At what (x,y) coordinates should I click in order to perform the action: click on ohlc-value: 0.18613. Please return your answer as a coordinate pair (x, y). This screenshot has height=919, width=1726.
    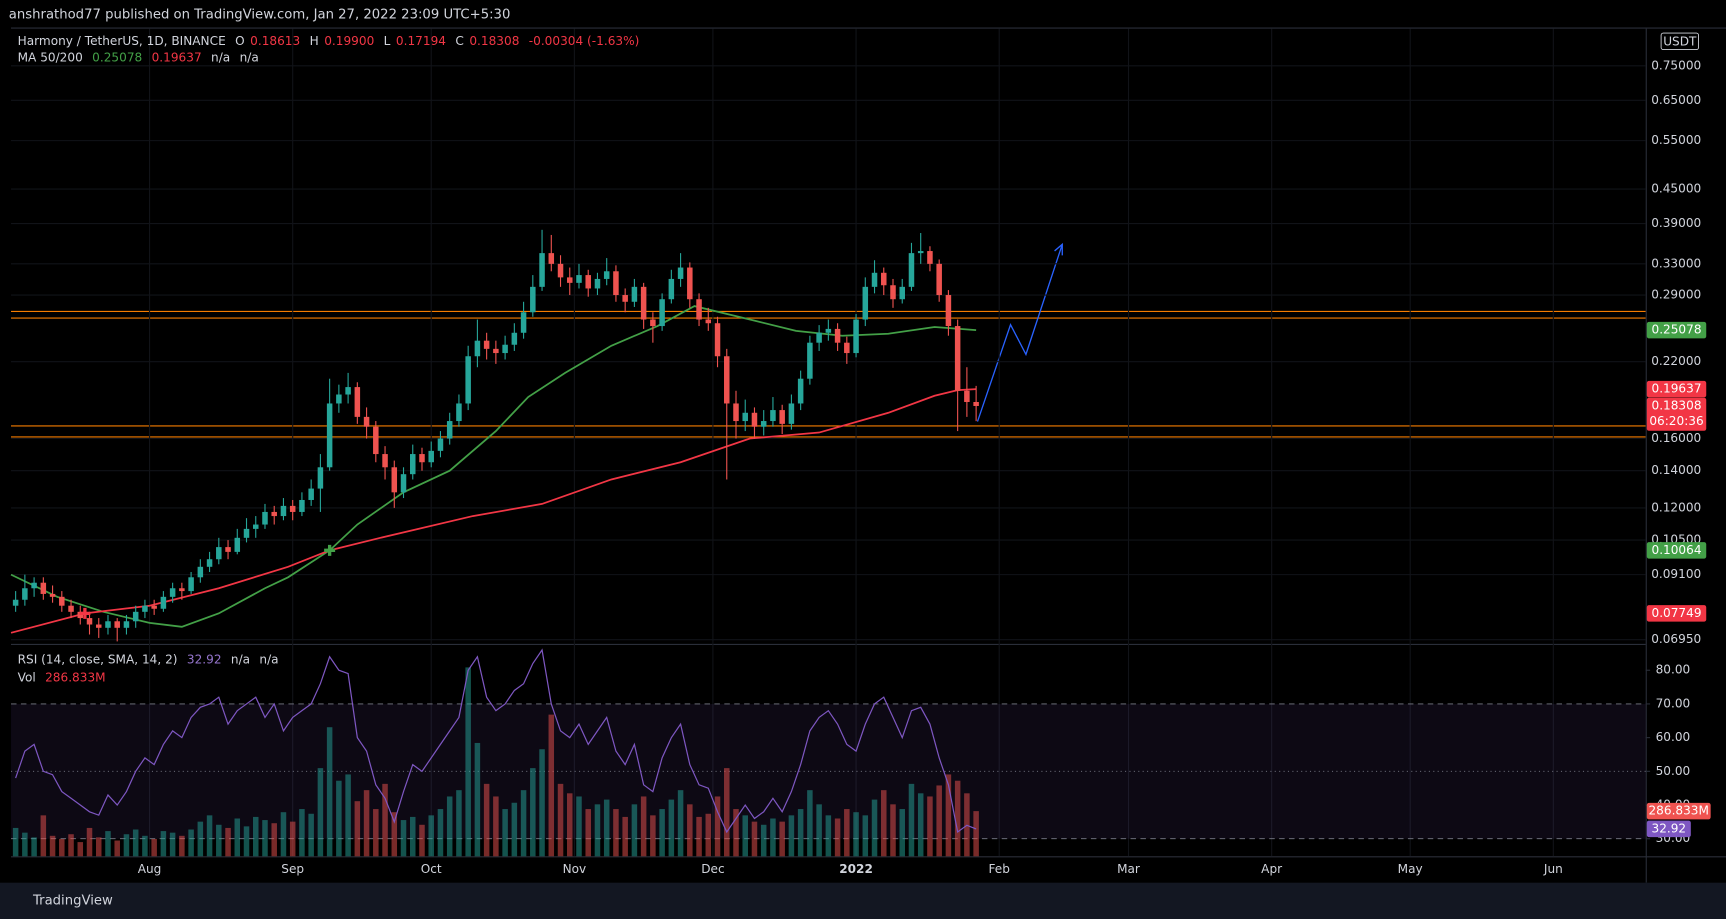
    Looking at the image, I should click on (275, 41).